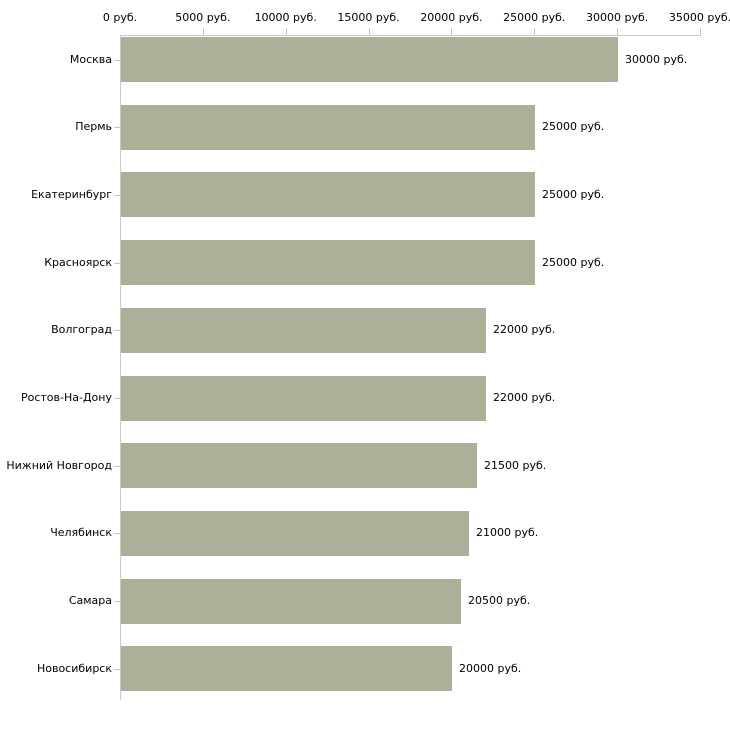 Image resolution: width=730 pixels, height=730 pixels. Describe the element at coordinates (515, 465) in the screenshot. I see `value-label: 21500 руб.` at that location.